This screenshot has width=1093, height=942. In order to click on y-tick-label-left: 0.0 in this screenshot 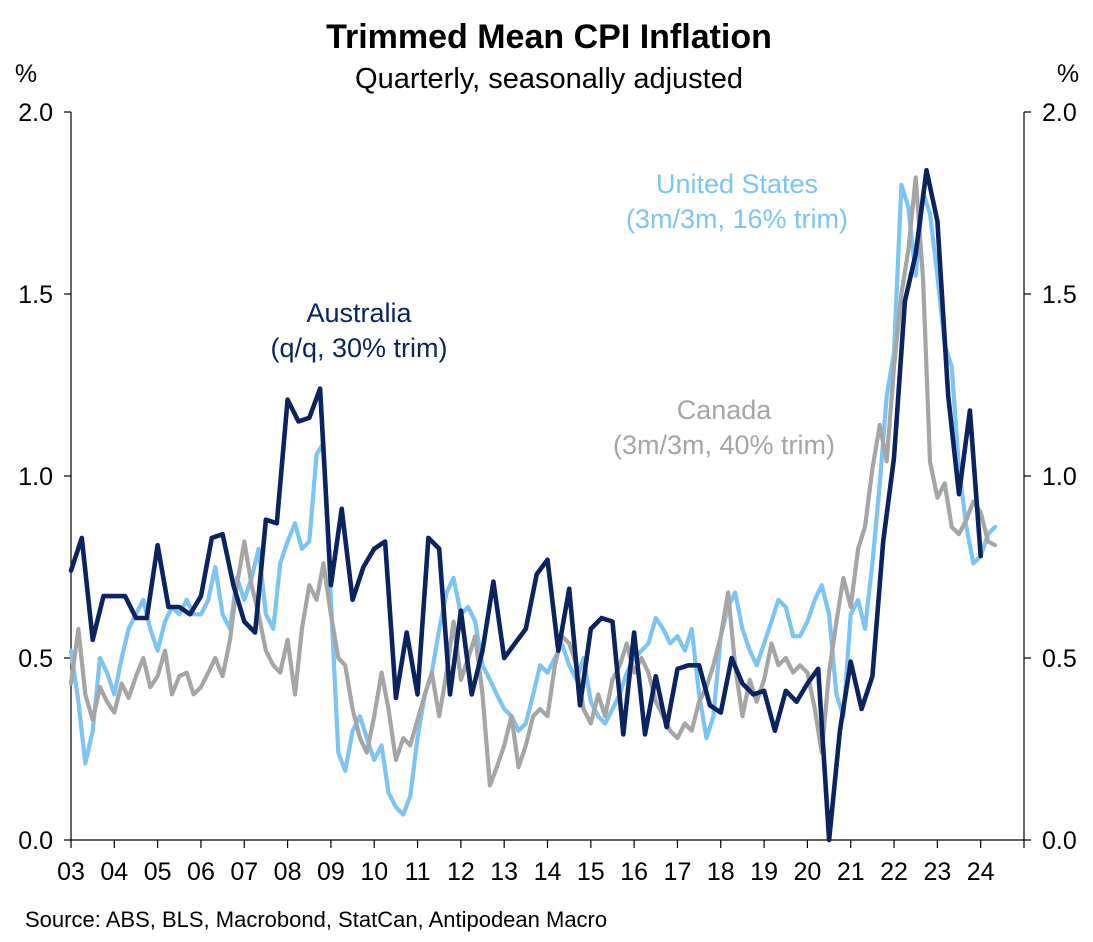, I will do `click(35, 841)`.